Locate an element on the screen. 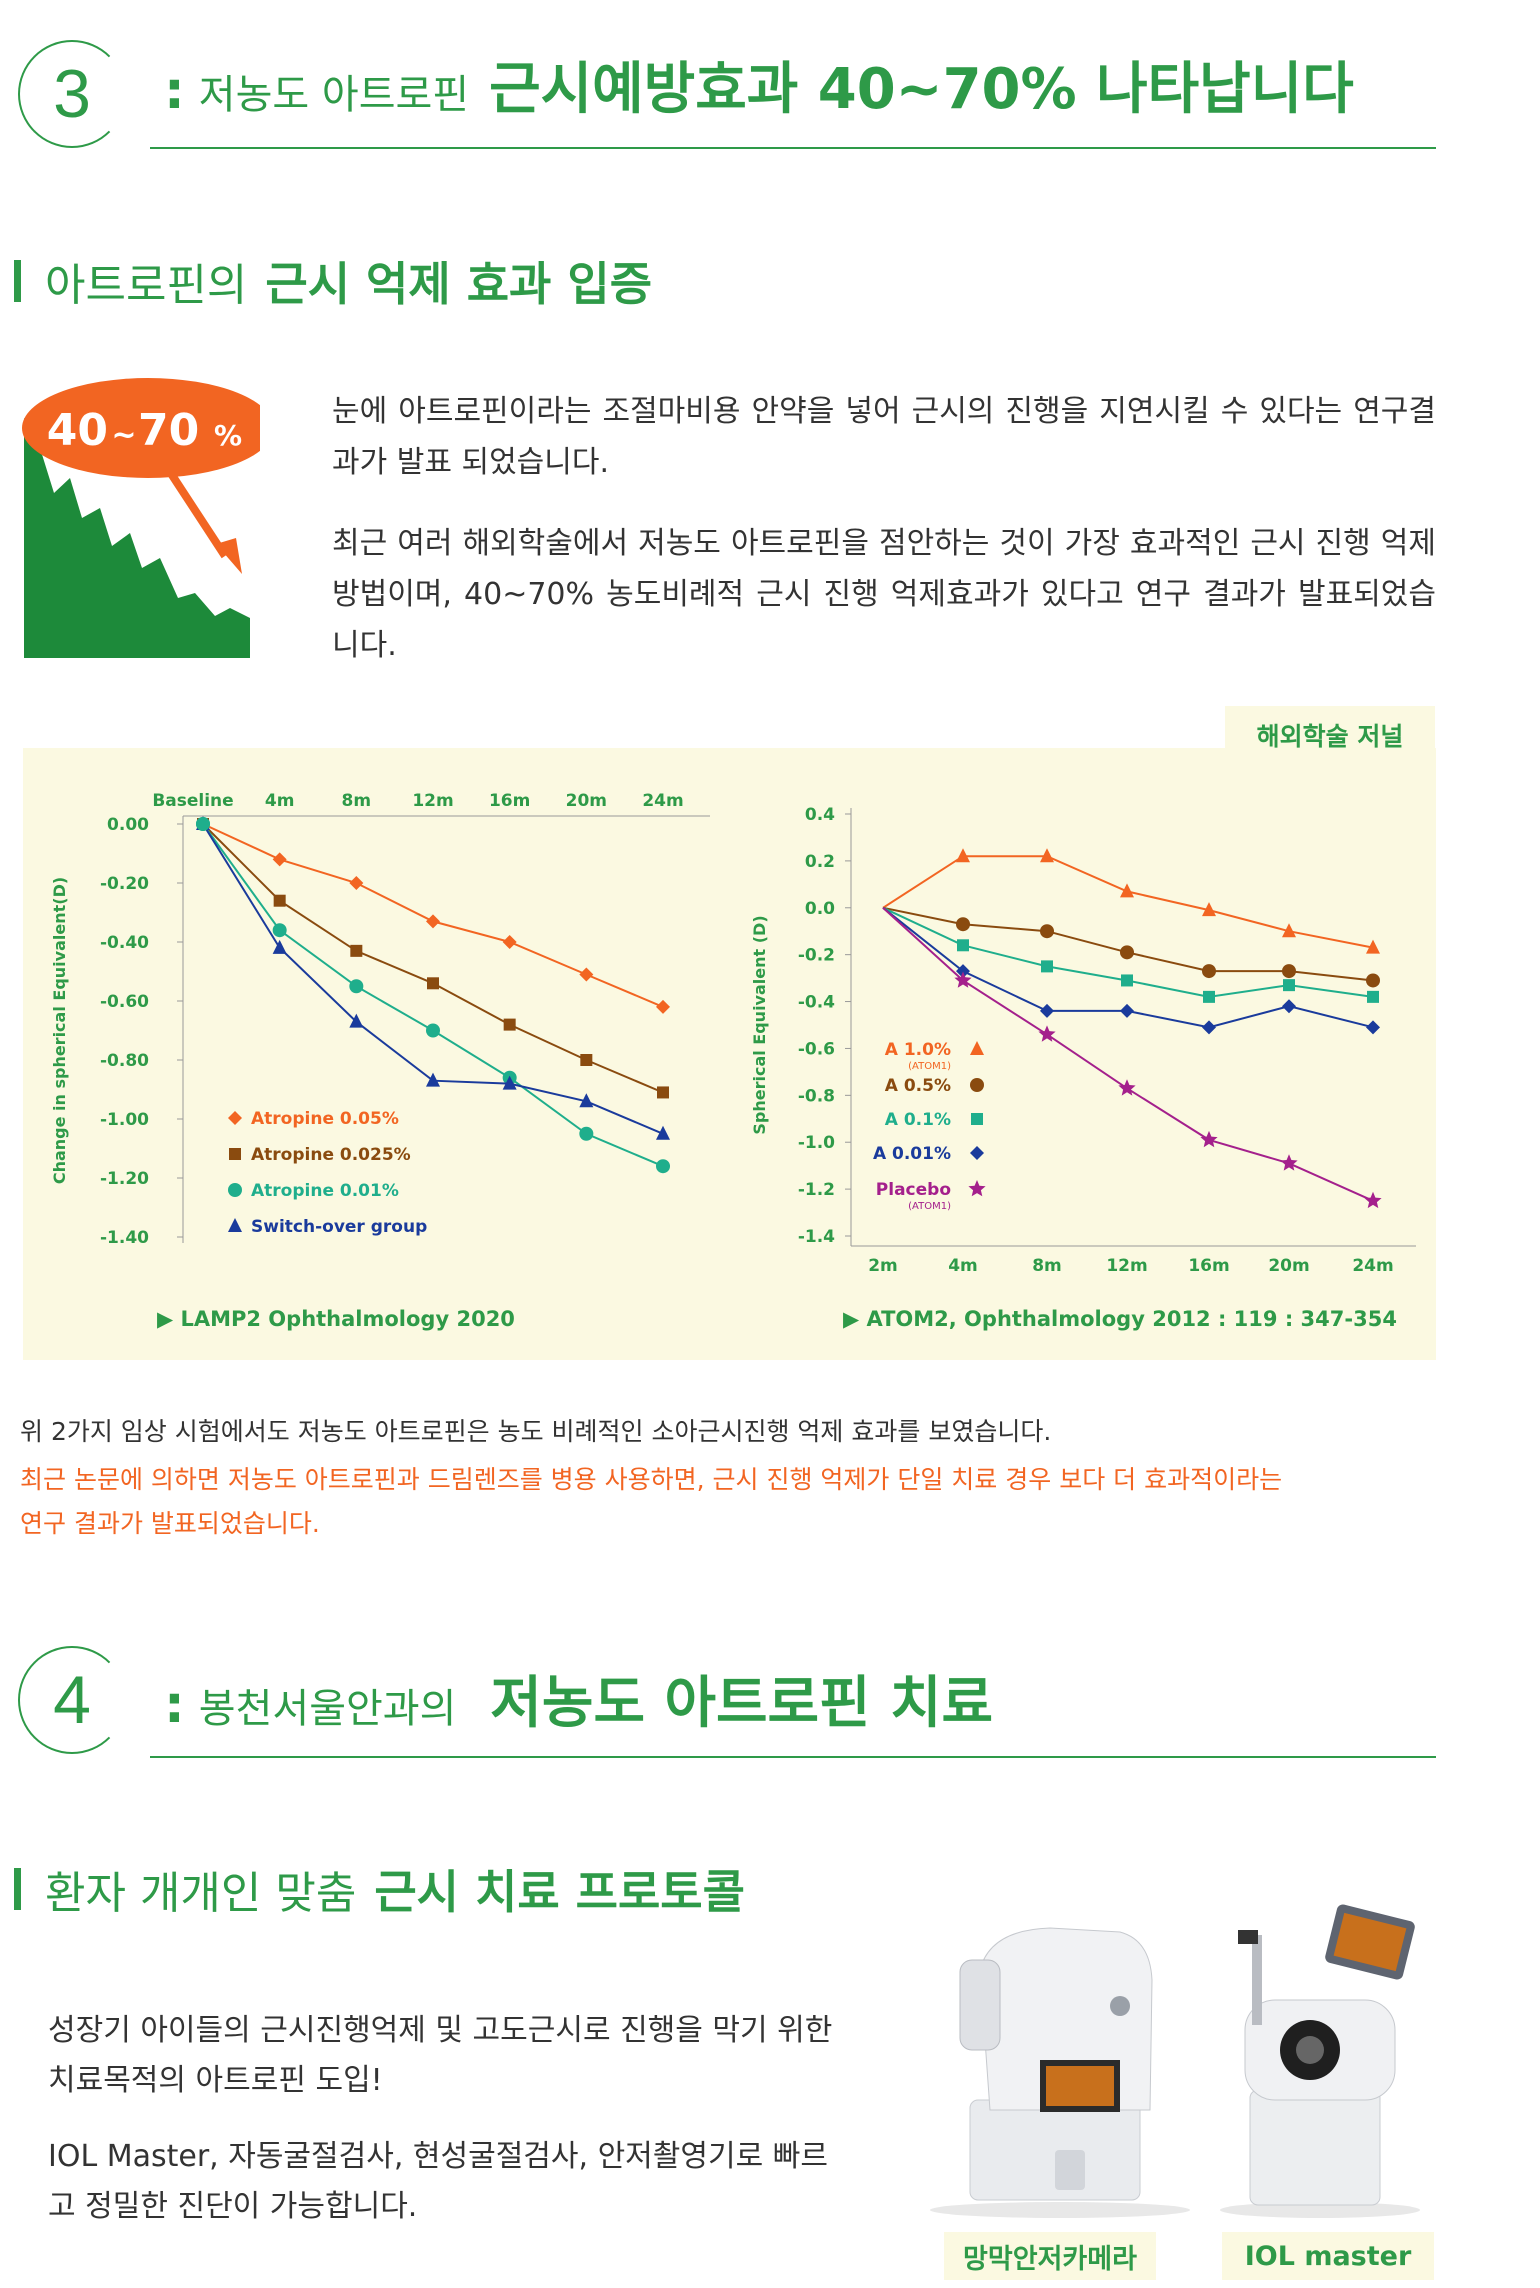  y-tick-label: -0.80 is located at coordinates (124, 1061).